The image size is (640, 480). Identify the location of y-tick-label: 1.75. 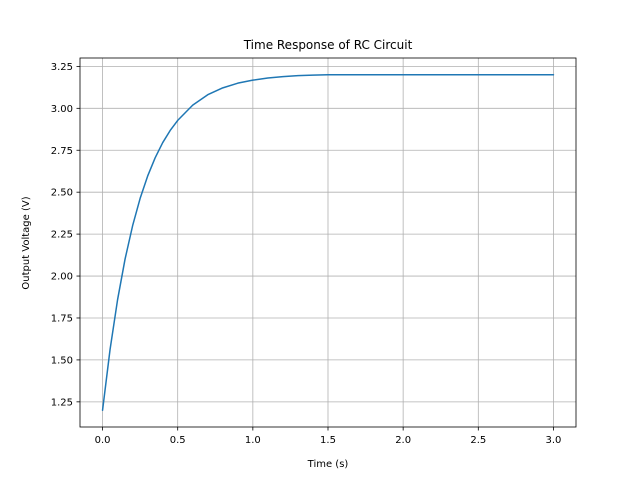
(62, 318).